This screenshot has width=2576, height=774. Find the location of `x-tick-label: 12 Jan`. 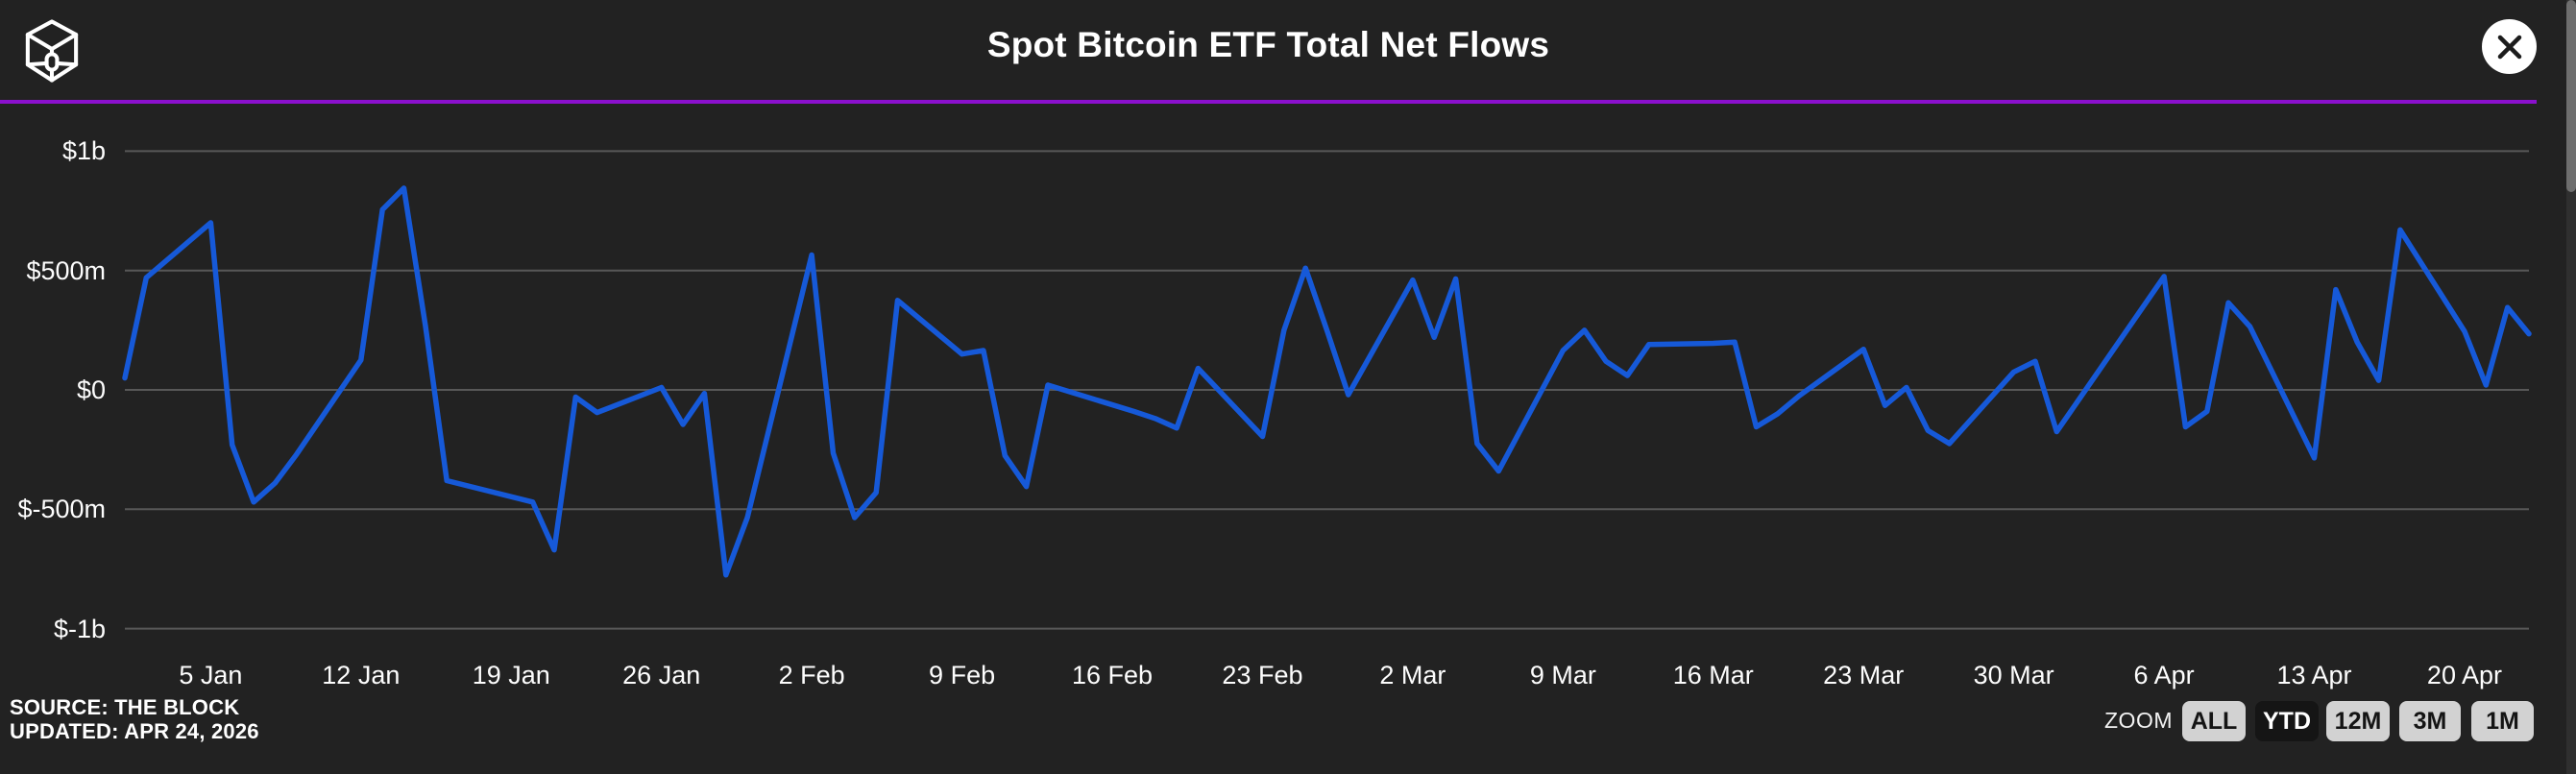

x-tick-label: 12 Jan is located at coordinates (361, 675).